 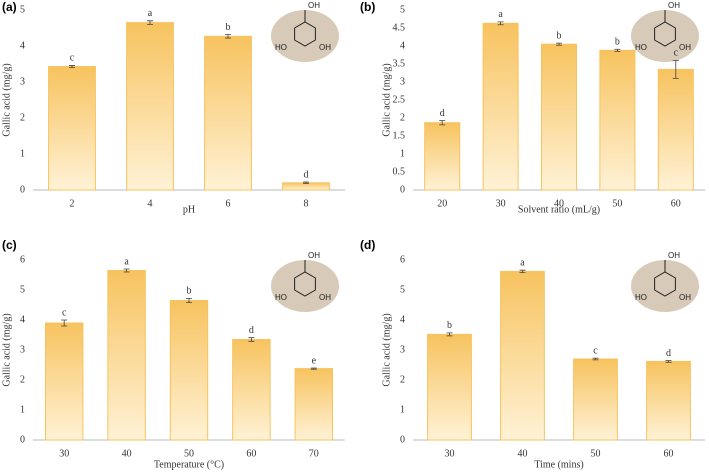 I want to click on y-tick-label: 0.5, so click(x=399, y=171).